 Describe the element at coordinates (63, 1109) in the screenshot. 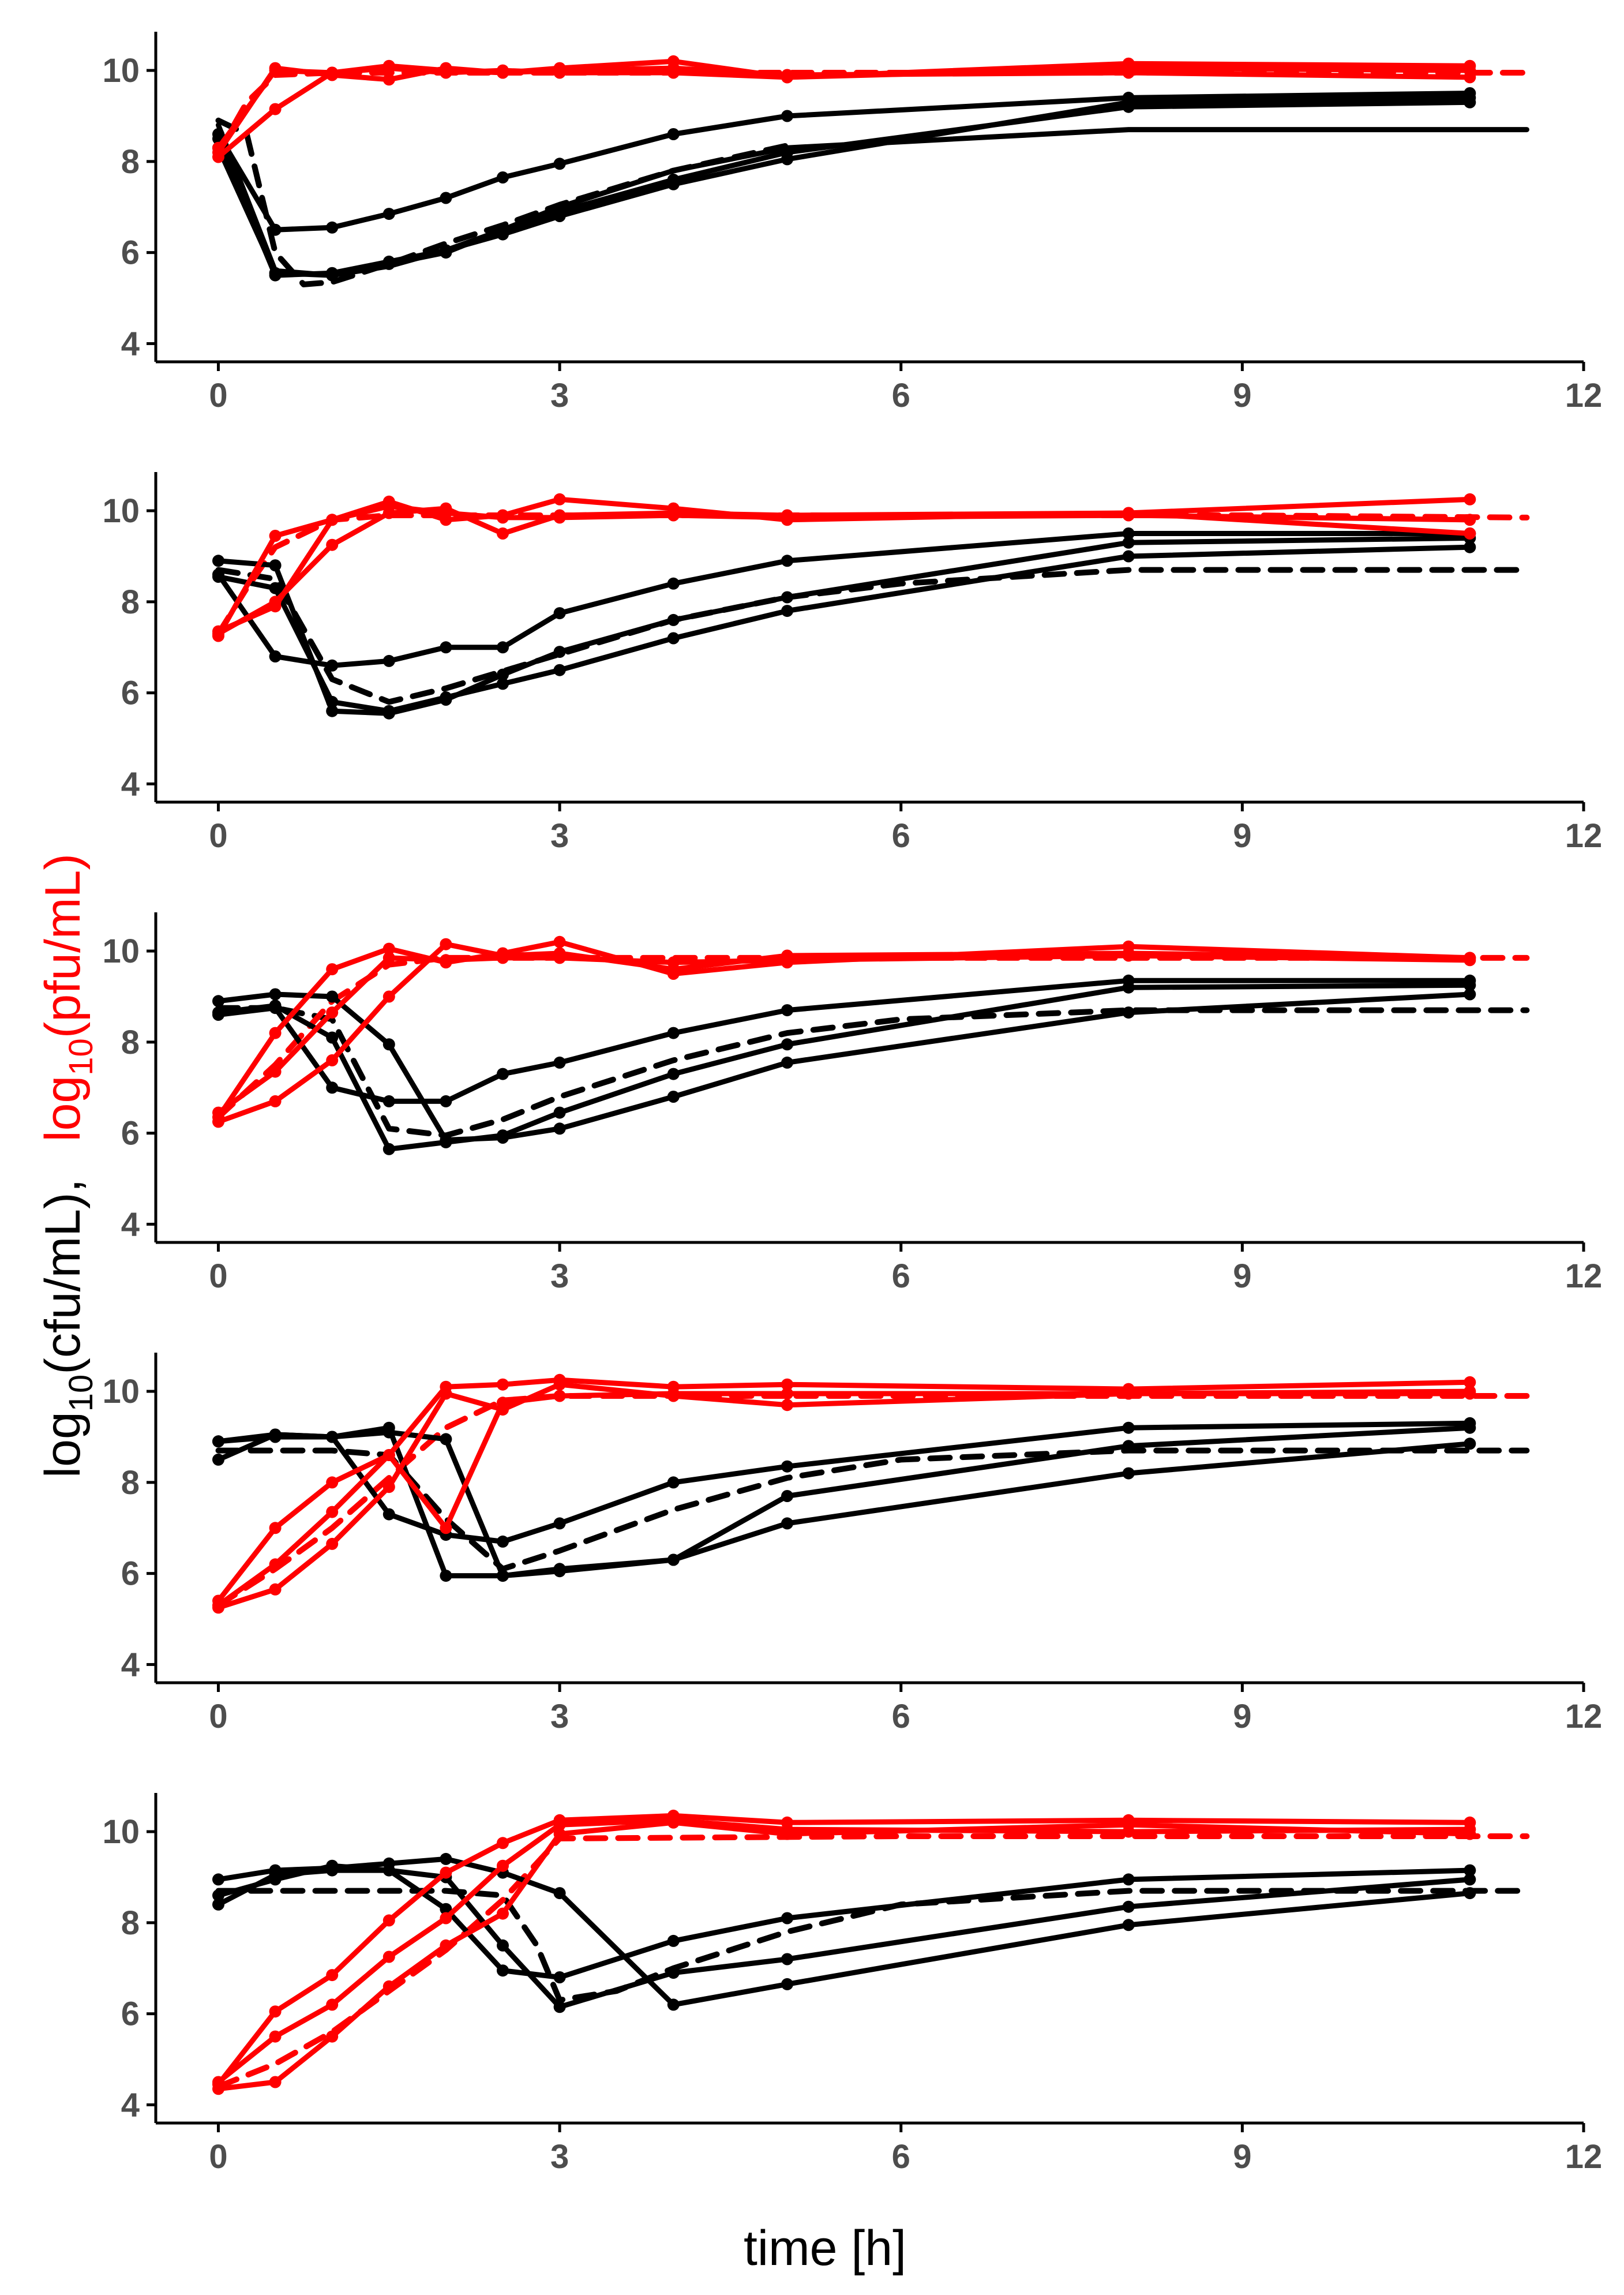

I see `y-axis-title-pfu-log: log` at that location.